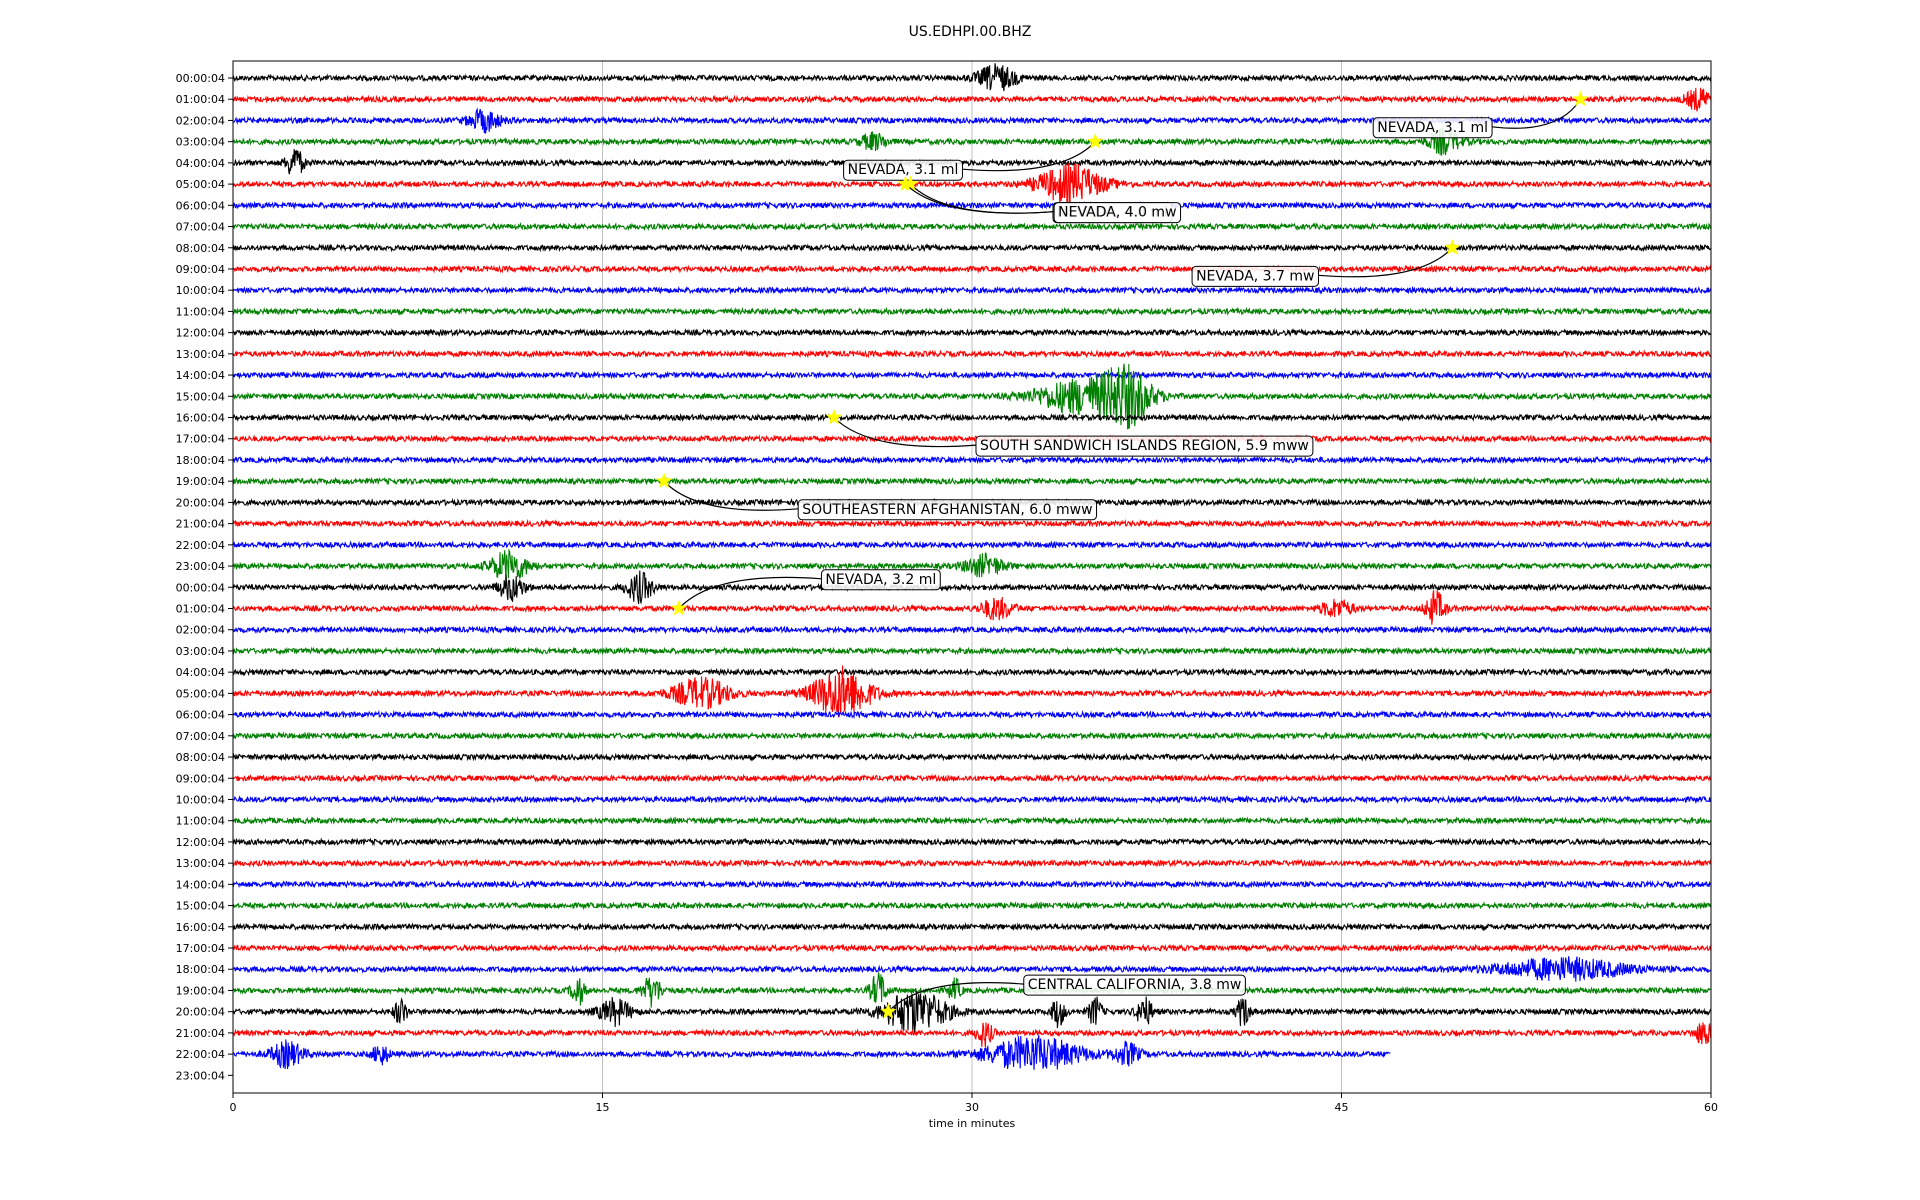 This screenshot has height=1200, width=1920. What do you see at coordinates (233, 1107) in the screenshot?
I see `x-tick-label: 0` at bounding box center [233, 1107].